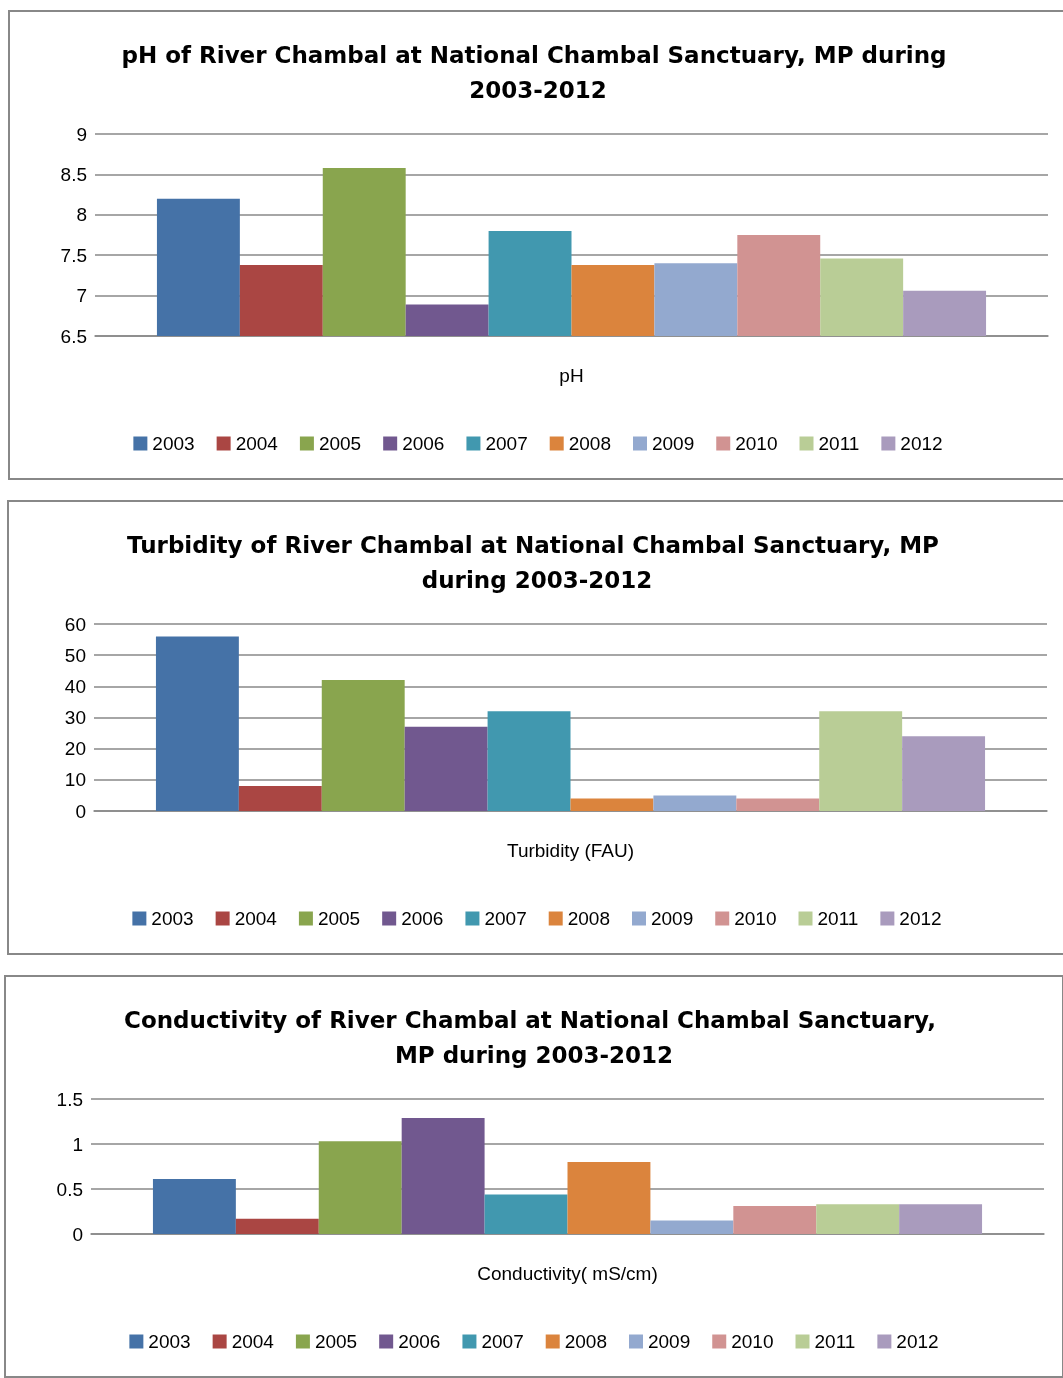 Image resolution: width=1063 pixels, height=1378 pixels. What do you see at coordinates (81, 296) in the screenshot?
I see `y-tick-label: 7` at bounding box center [81, 296].